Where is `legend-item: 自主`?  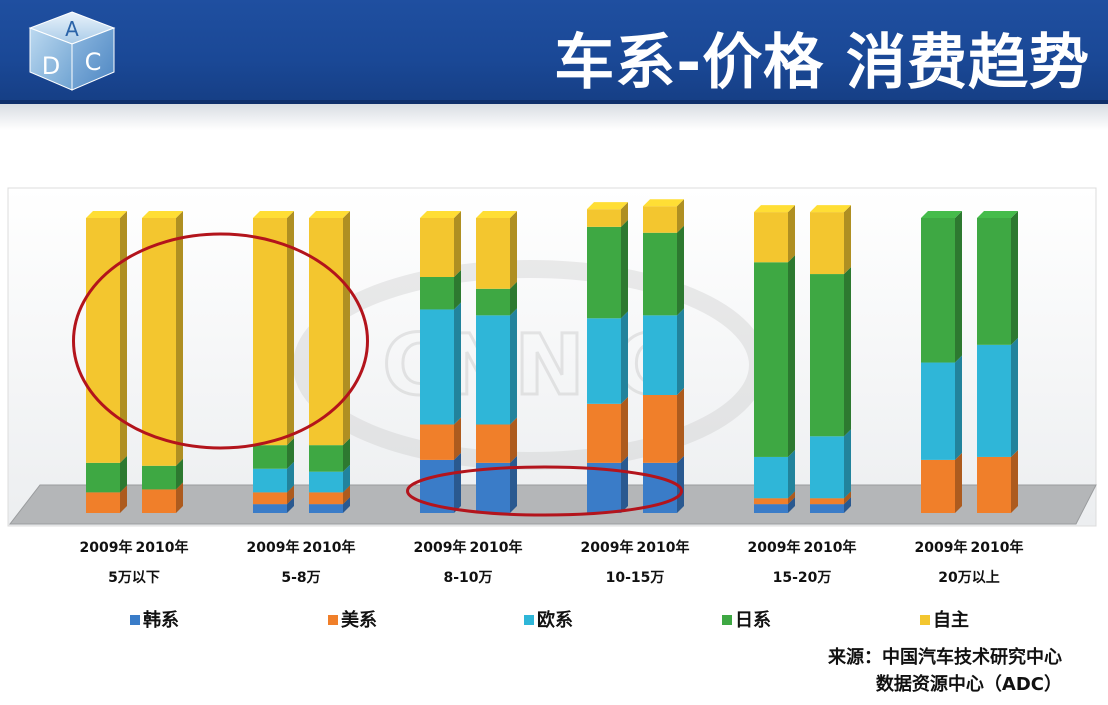 legend-item: 自主 is located at coordinates (944, 619).